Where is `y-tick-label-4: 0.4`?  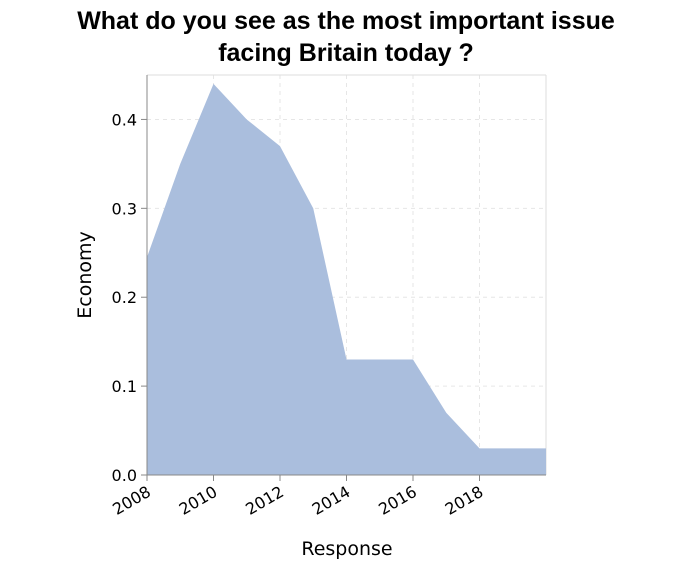 y-tick-label-4: 0.4 is located at coordinates (124, 119).